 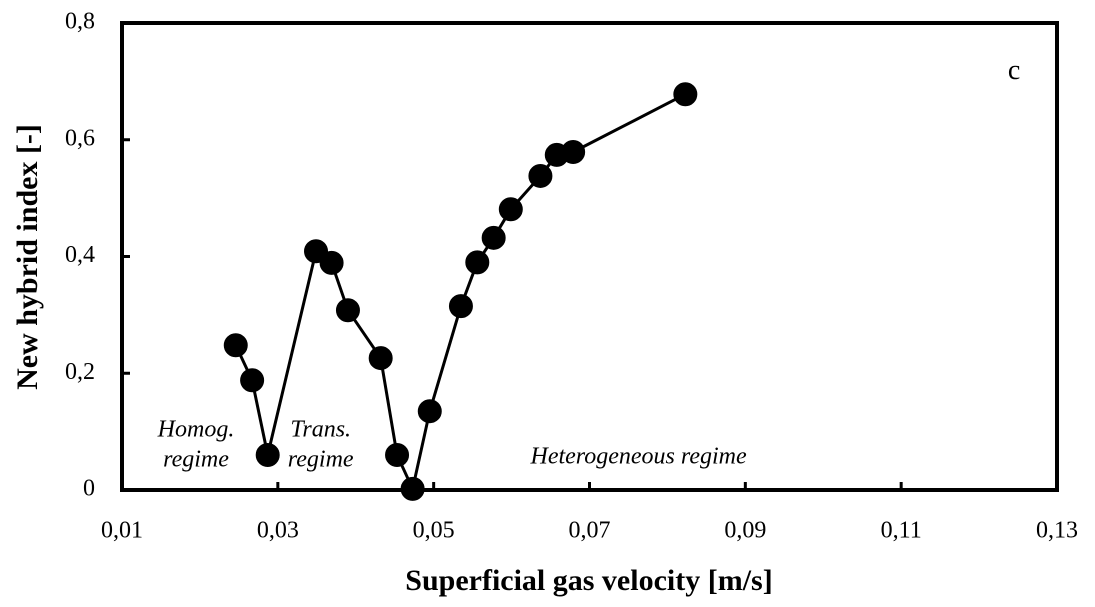 I want to click on x-tick-label: 0,03, so click(x=278, y=531).